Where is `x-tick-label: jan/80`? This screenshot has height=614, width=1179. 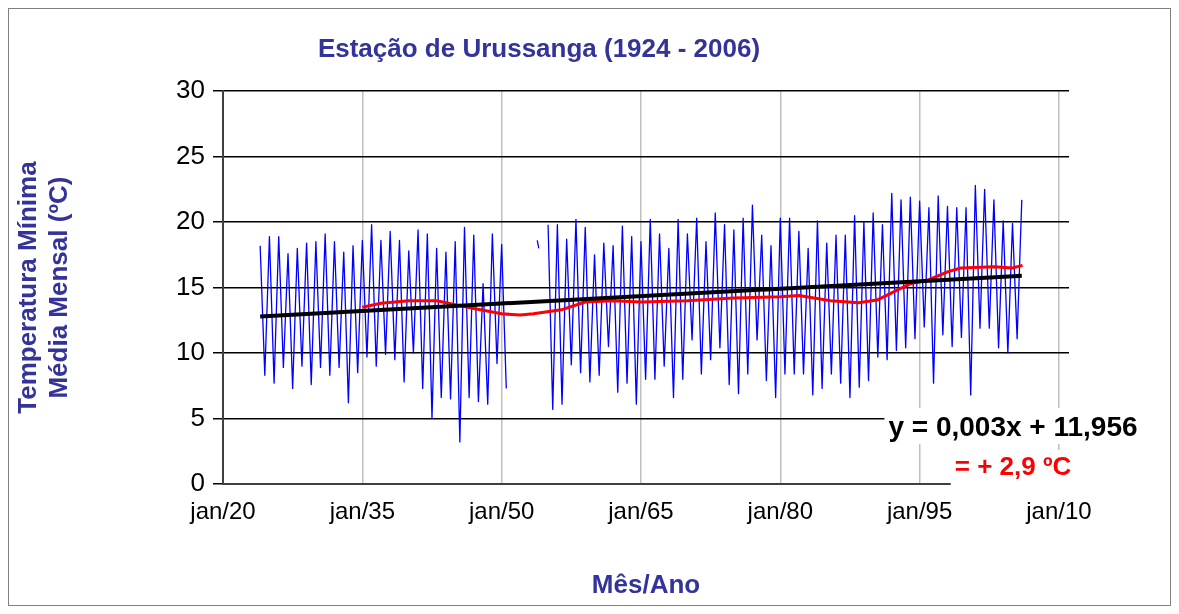 x-tick-label: jan/80 is located at coordinates (779, 511).